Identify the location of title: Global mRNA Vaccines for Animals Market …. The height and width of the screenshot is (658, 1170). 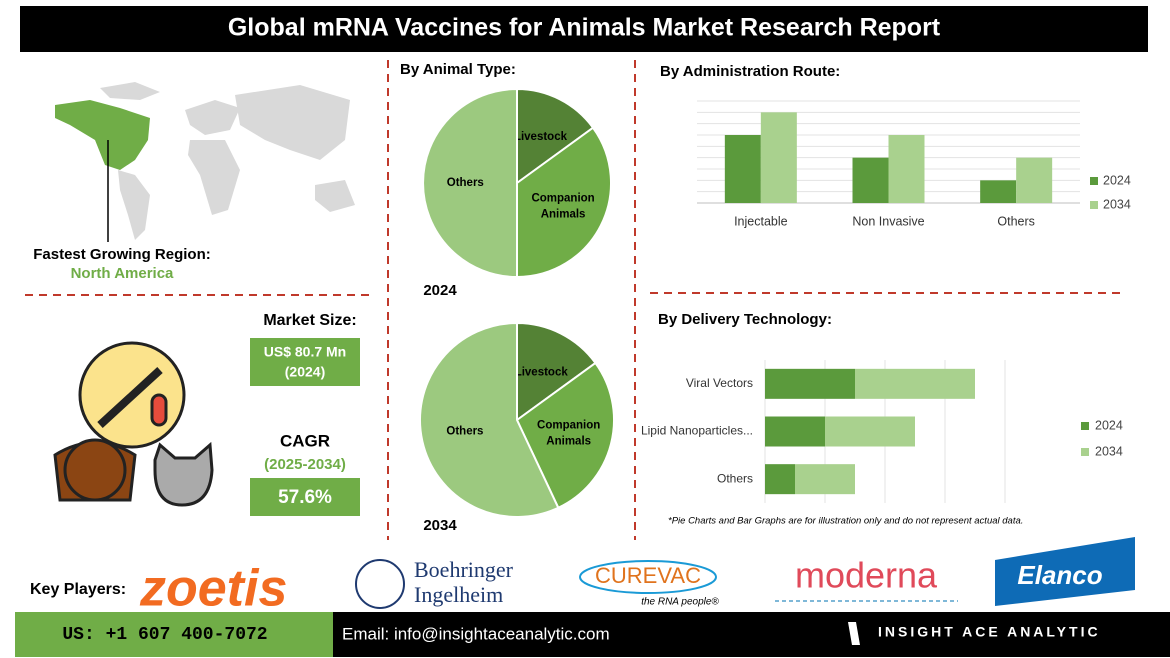
(584, 28).